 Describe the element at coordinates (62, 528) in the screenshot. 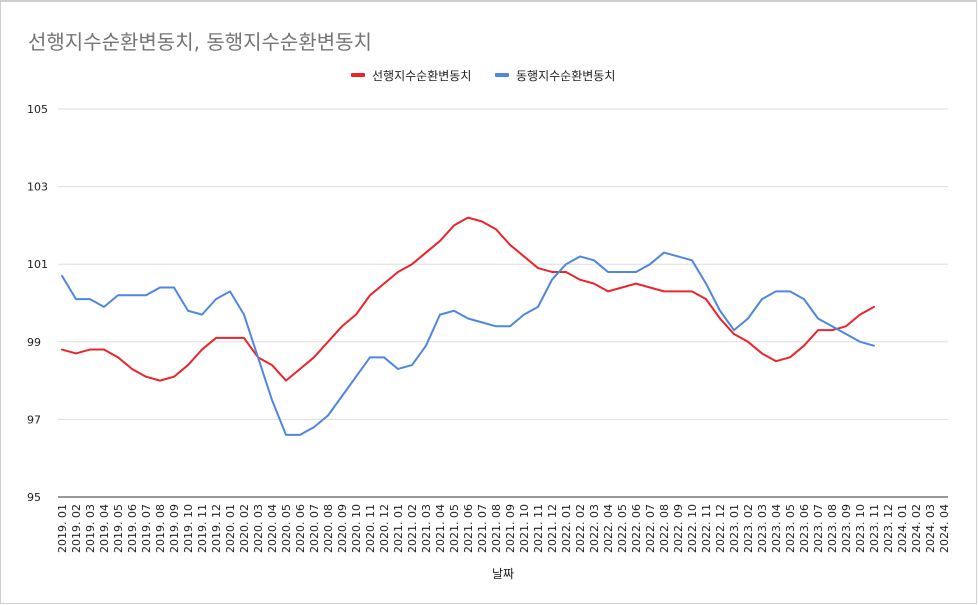

I see `x-tick-label: 2019. 01` at that location.